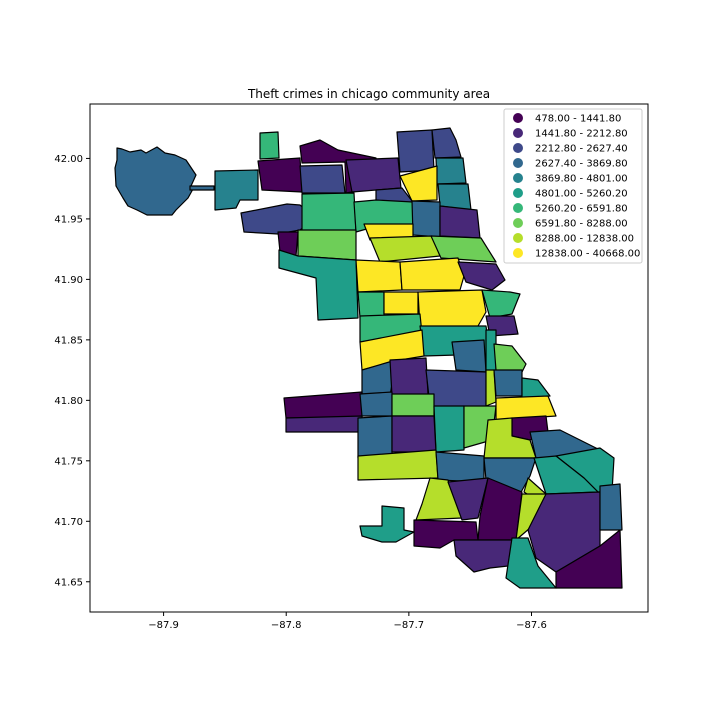 This screenshot has height=720, width=720. What do you see at coordinates (463, 249) in the screenshot?
I see `area-lake-view` at bounding box center [463, 249].